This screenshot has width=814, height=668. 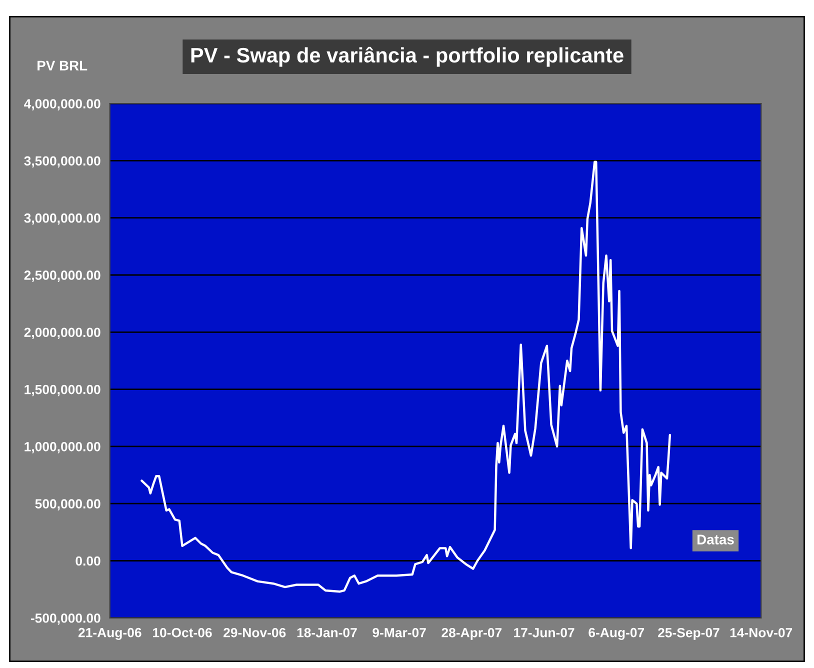 What do you see at coordinates (88, 561) in the screenshot?
I see `y-tick-label: 0.00` at bounding box center [88, 561].